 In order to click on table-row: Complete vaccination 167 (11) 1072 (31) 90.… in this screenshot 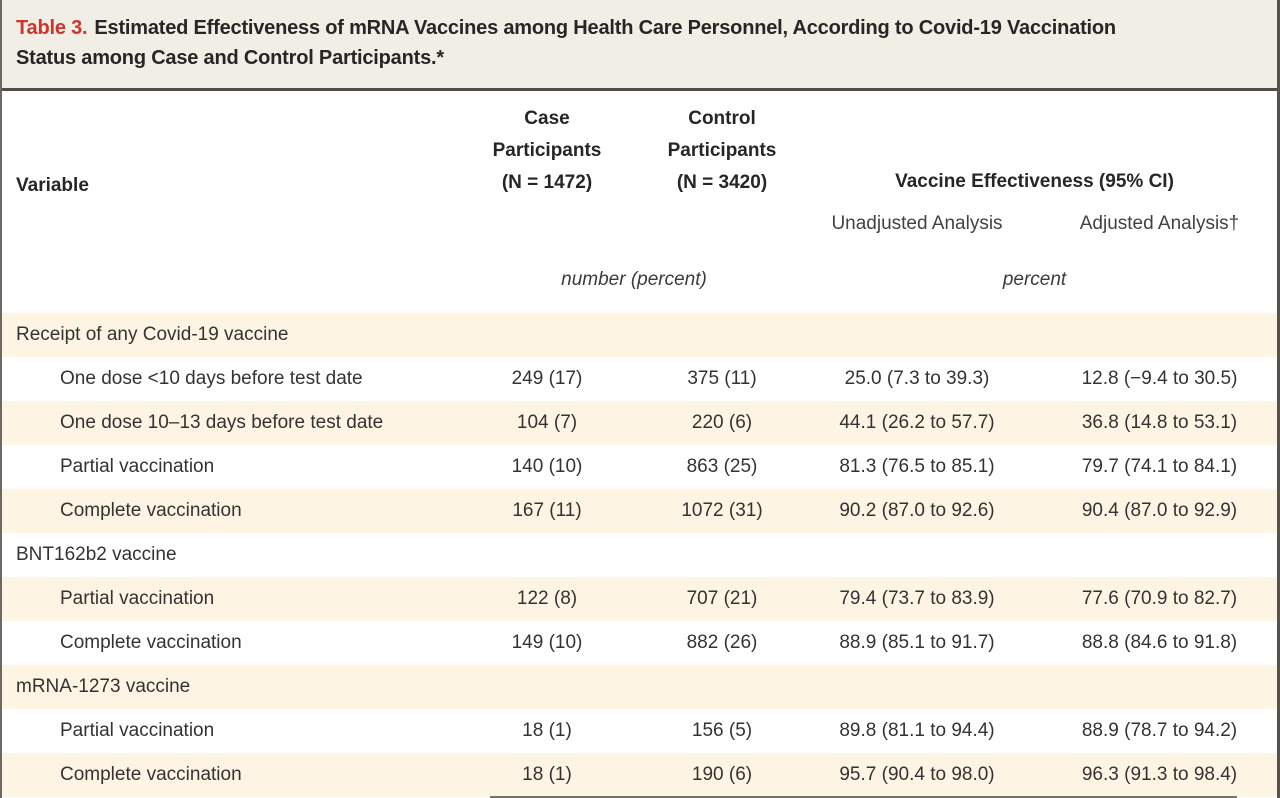, I will do `click(639, 511)`.